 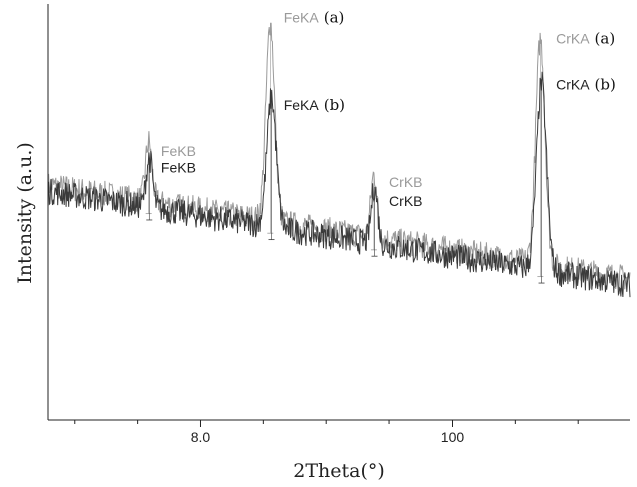 I want to click on x-axis-title: 2Theta(°), so click(x=339, y=471).